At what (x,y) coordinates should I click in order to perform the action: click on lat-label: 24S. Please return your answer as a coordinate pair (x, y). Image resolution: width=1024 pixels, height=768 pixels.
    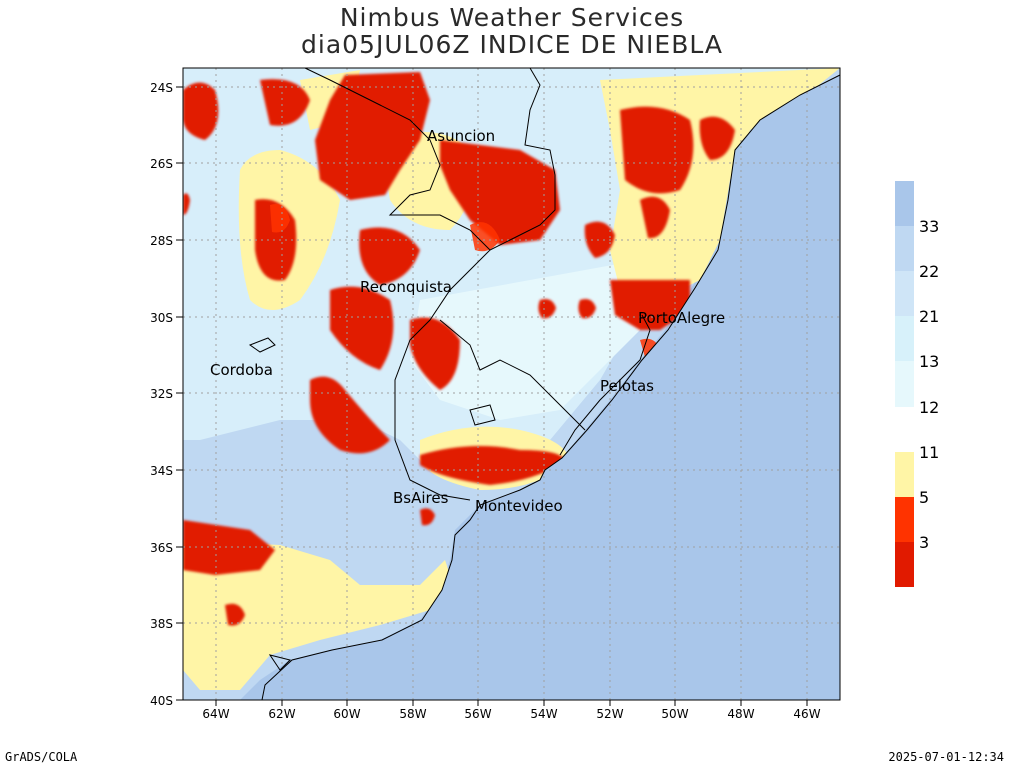
    Looking at the image, I should click on (161, 88).